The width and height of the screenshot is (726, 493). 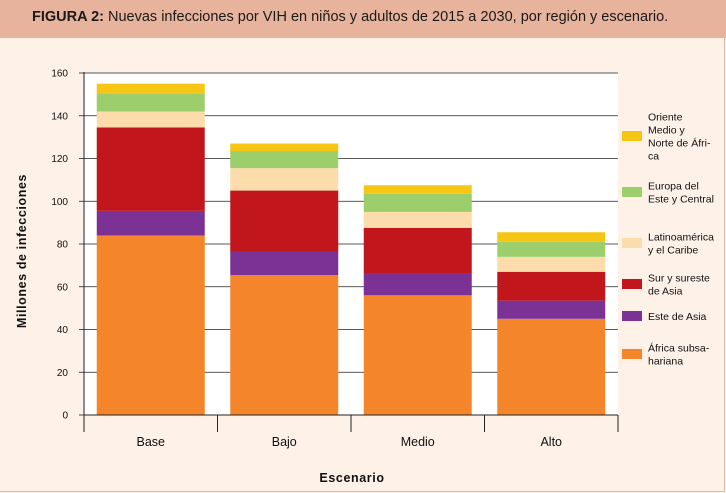 I want to click on y-tick-label: 100, so click(x=59, y=202).